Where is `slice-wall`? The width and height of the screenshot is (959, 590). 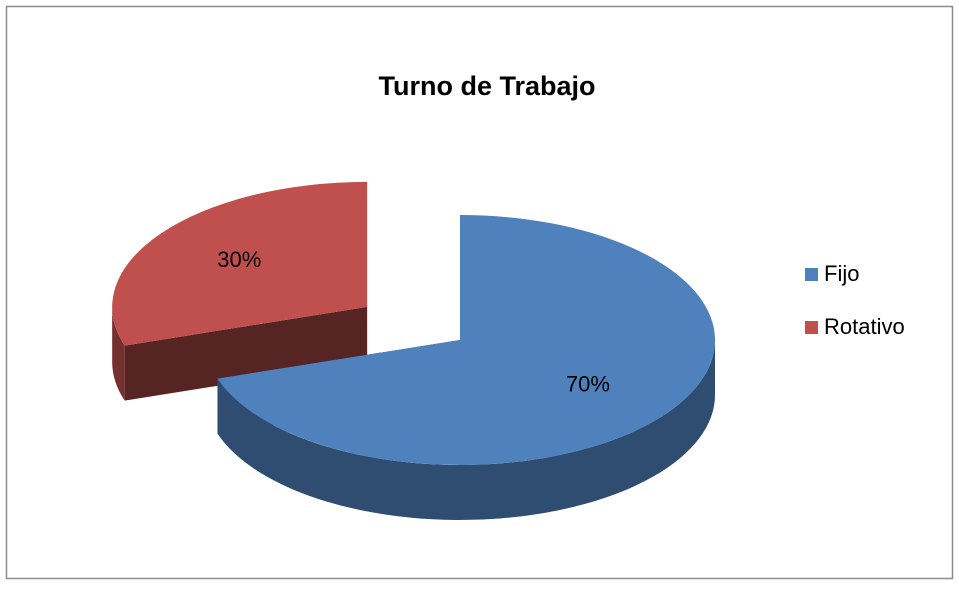
slice-wall is located at coordinates (118, 353).